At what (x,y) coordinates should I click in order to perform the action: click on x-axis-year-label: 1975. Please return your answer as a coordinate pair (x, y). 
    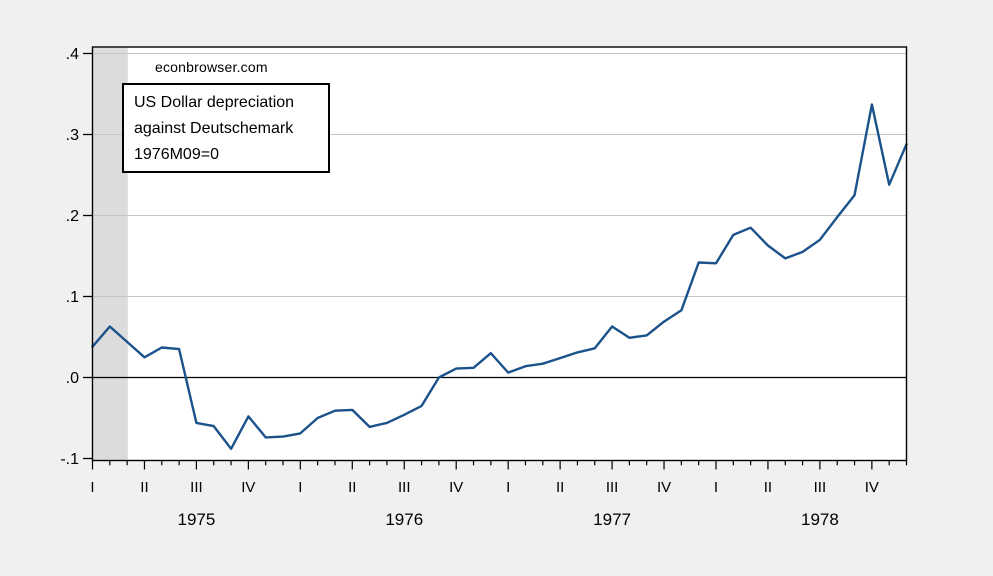
    Looking at the image, I should click on (197, 519).